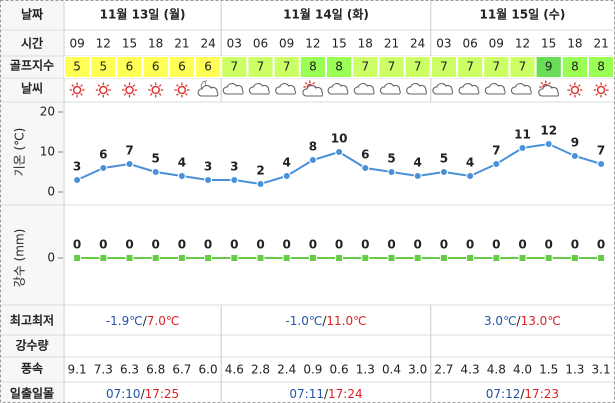 This screenshot has height=403, width=615. Describe the element at coordinates (391, 370) in the screenshot. I see `wind-value: 0.4` at that location.